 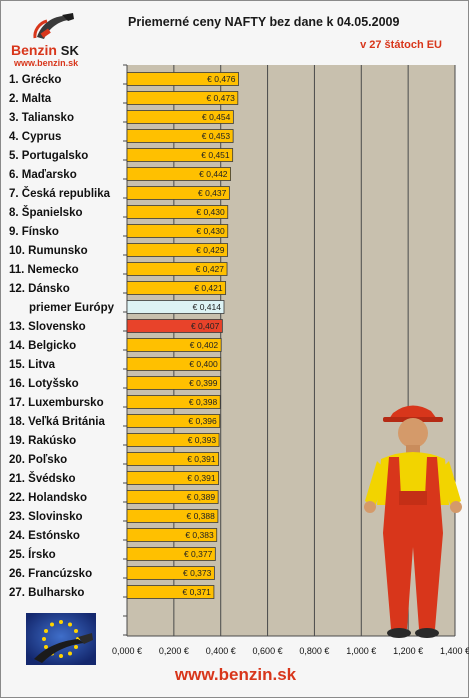 What do you see at coordinates (216, 117) in the screenshot?
I see `value-label: € 0,454` at bounding box center [216, 117].